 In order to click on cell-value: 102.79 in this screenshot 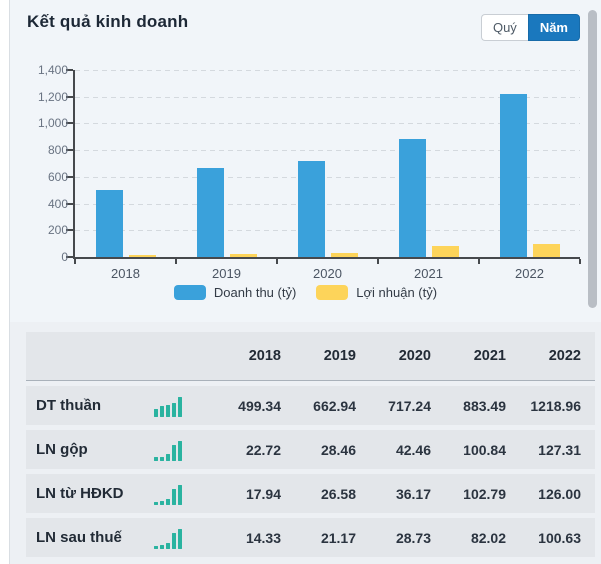, I will do `click(484, 493)`.